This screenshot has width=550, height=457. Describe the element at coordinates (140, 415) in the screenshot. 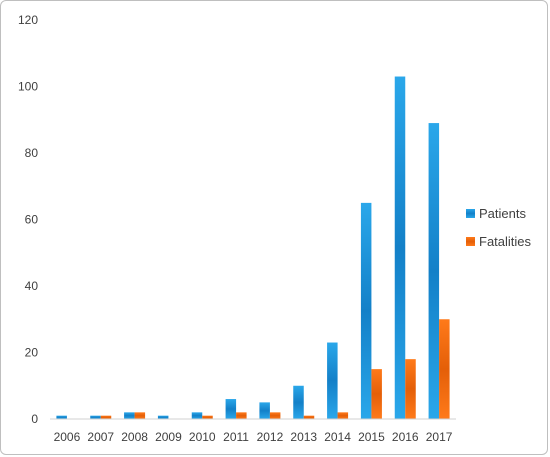

I see `bar-fatalities-2008` at that location.